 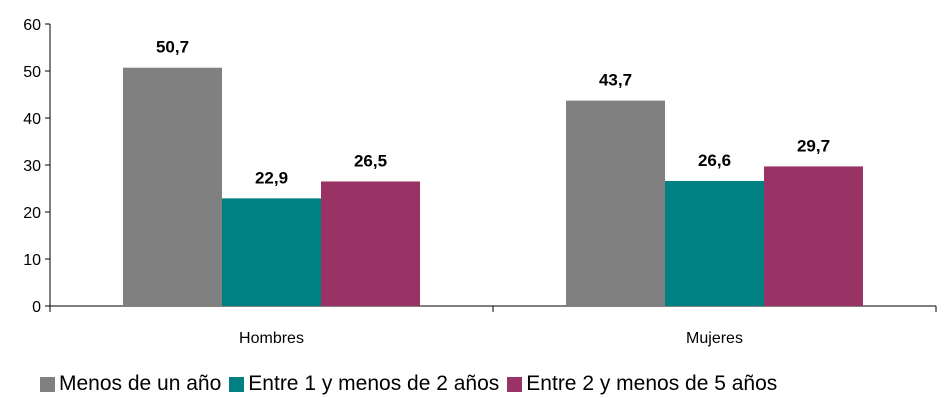 What do you see at coordinates (32, 119) in the screenshot?
I see `y-tick-label: 40` at bounding box center [32, 119].